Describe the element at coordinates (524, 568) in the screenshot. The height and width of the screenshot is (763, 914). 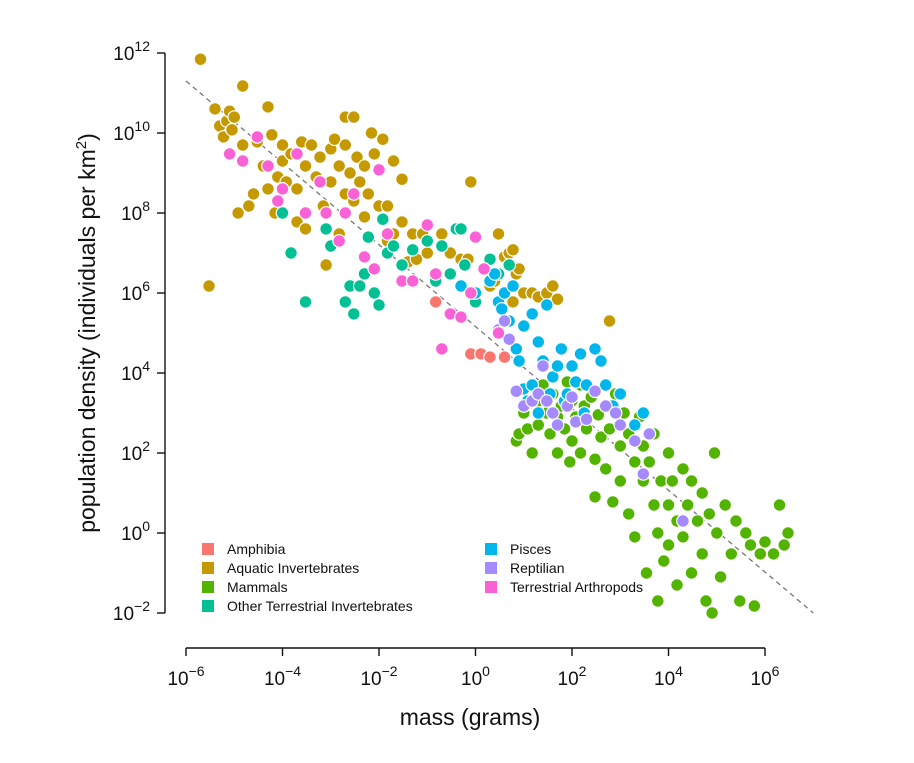
I see `legend-item: Reptilian` at that location.